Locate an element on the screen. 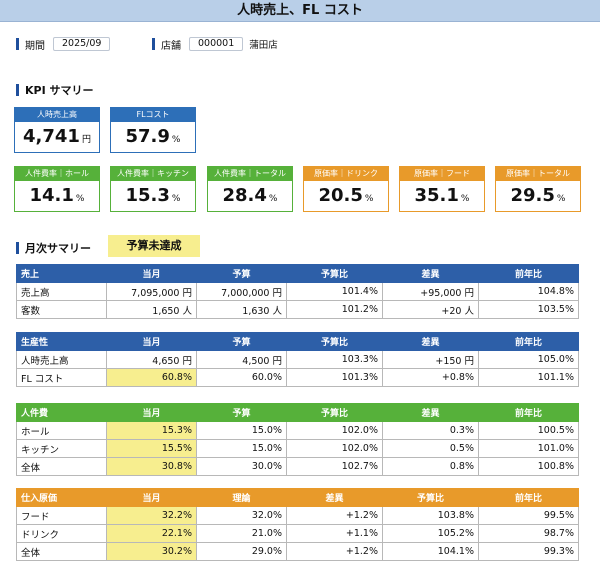 The image size is (600, 580). table-cell: +1.1% is located at coordinates (334, 533).